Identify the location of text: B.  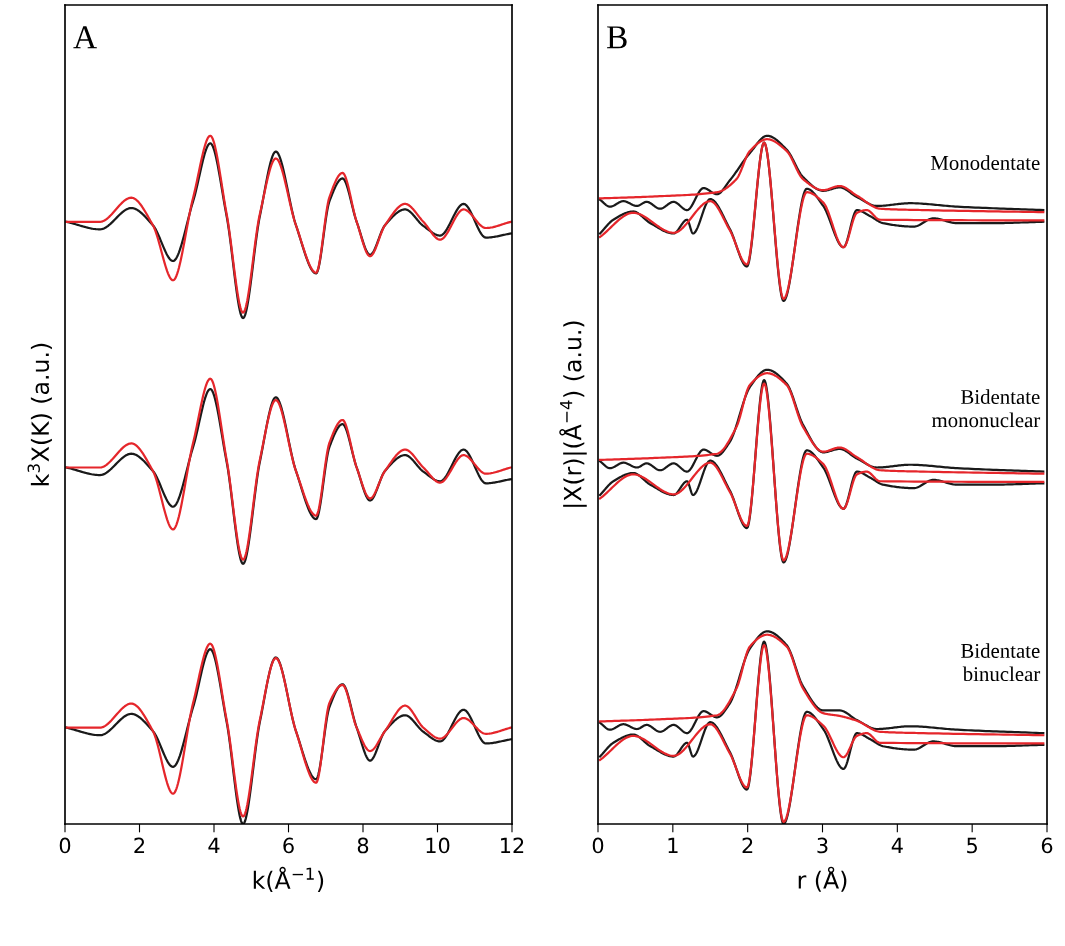
(617, 37).